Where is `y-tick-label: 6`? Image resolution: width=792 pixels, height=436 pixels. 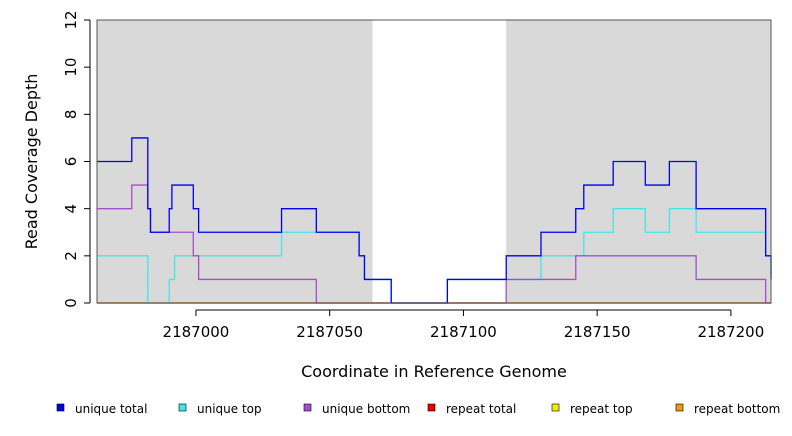
y-tick-label: 6 is located at coordinates (71, 162).